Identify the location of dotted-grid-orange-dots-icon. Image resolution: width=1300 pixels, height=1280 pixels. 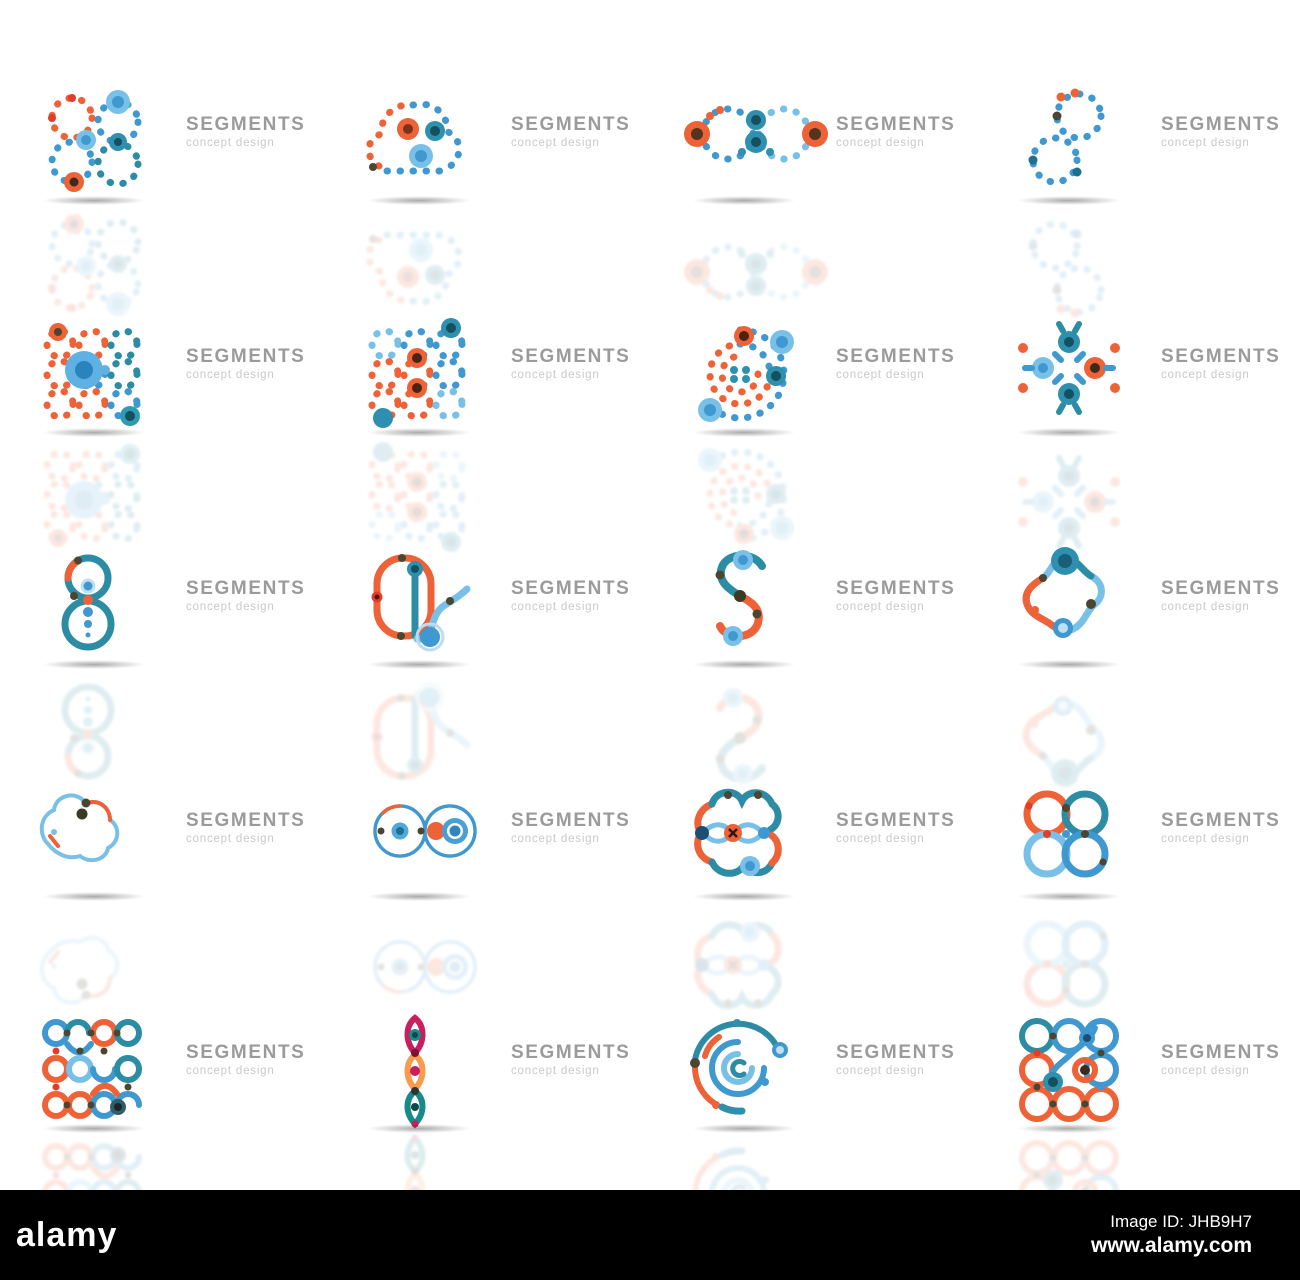
(430, 373).